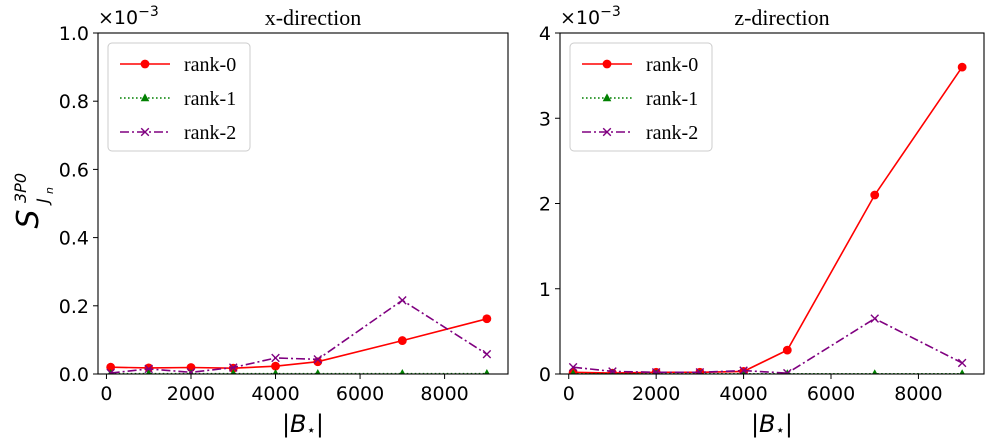  I want to click on plot-area, so click(299, 335).